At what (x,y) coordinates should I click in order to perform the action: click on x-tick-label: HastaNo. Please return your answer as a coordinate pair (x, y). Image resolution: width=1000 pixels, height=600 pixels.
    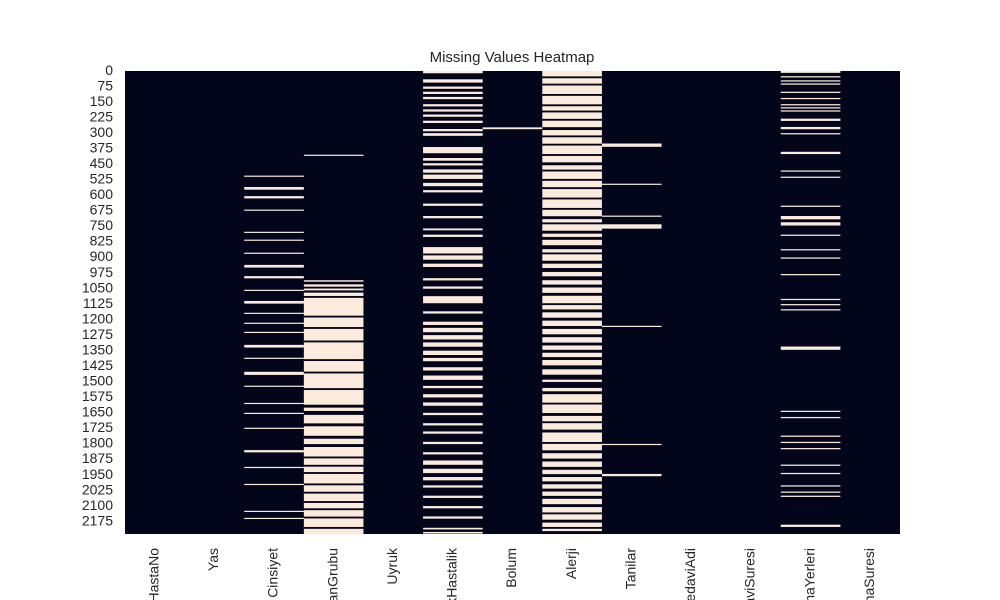
    Looking at the image, I should click on (154, 574).